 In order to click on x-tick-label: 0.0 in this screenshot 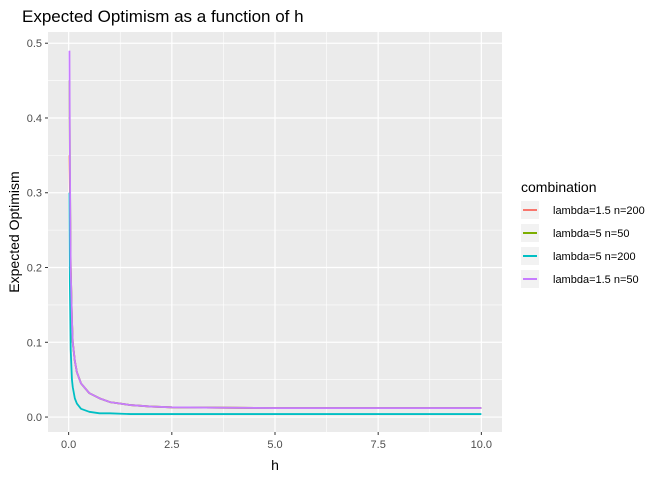, I will do `click(68, 445)`.